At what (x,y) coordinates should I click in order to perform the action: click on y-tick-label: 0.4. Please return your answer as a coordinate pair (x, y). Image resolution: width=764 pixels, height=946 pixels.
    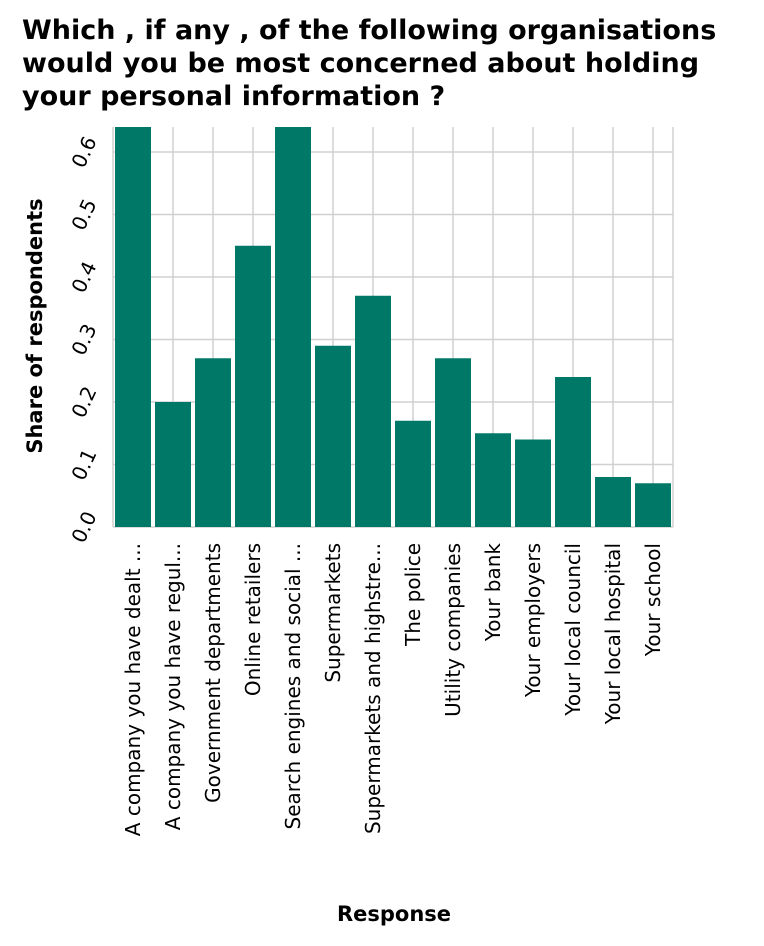
    Looking at the image, I should click on (83, 277).